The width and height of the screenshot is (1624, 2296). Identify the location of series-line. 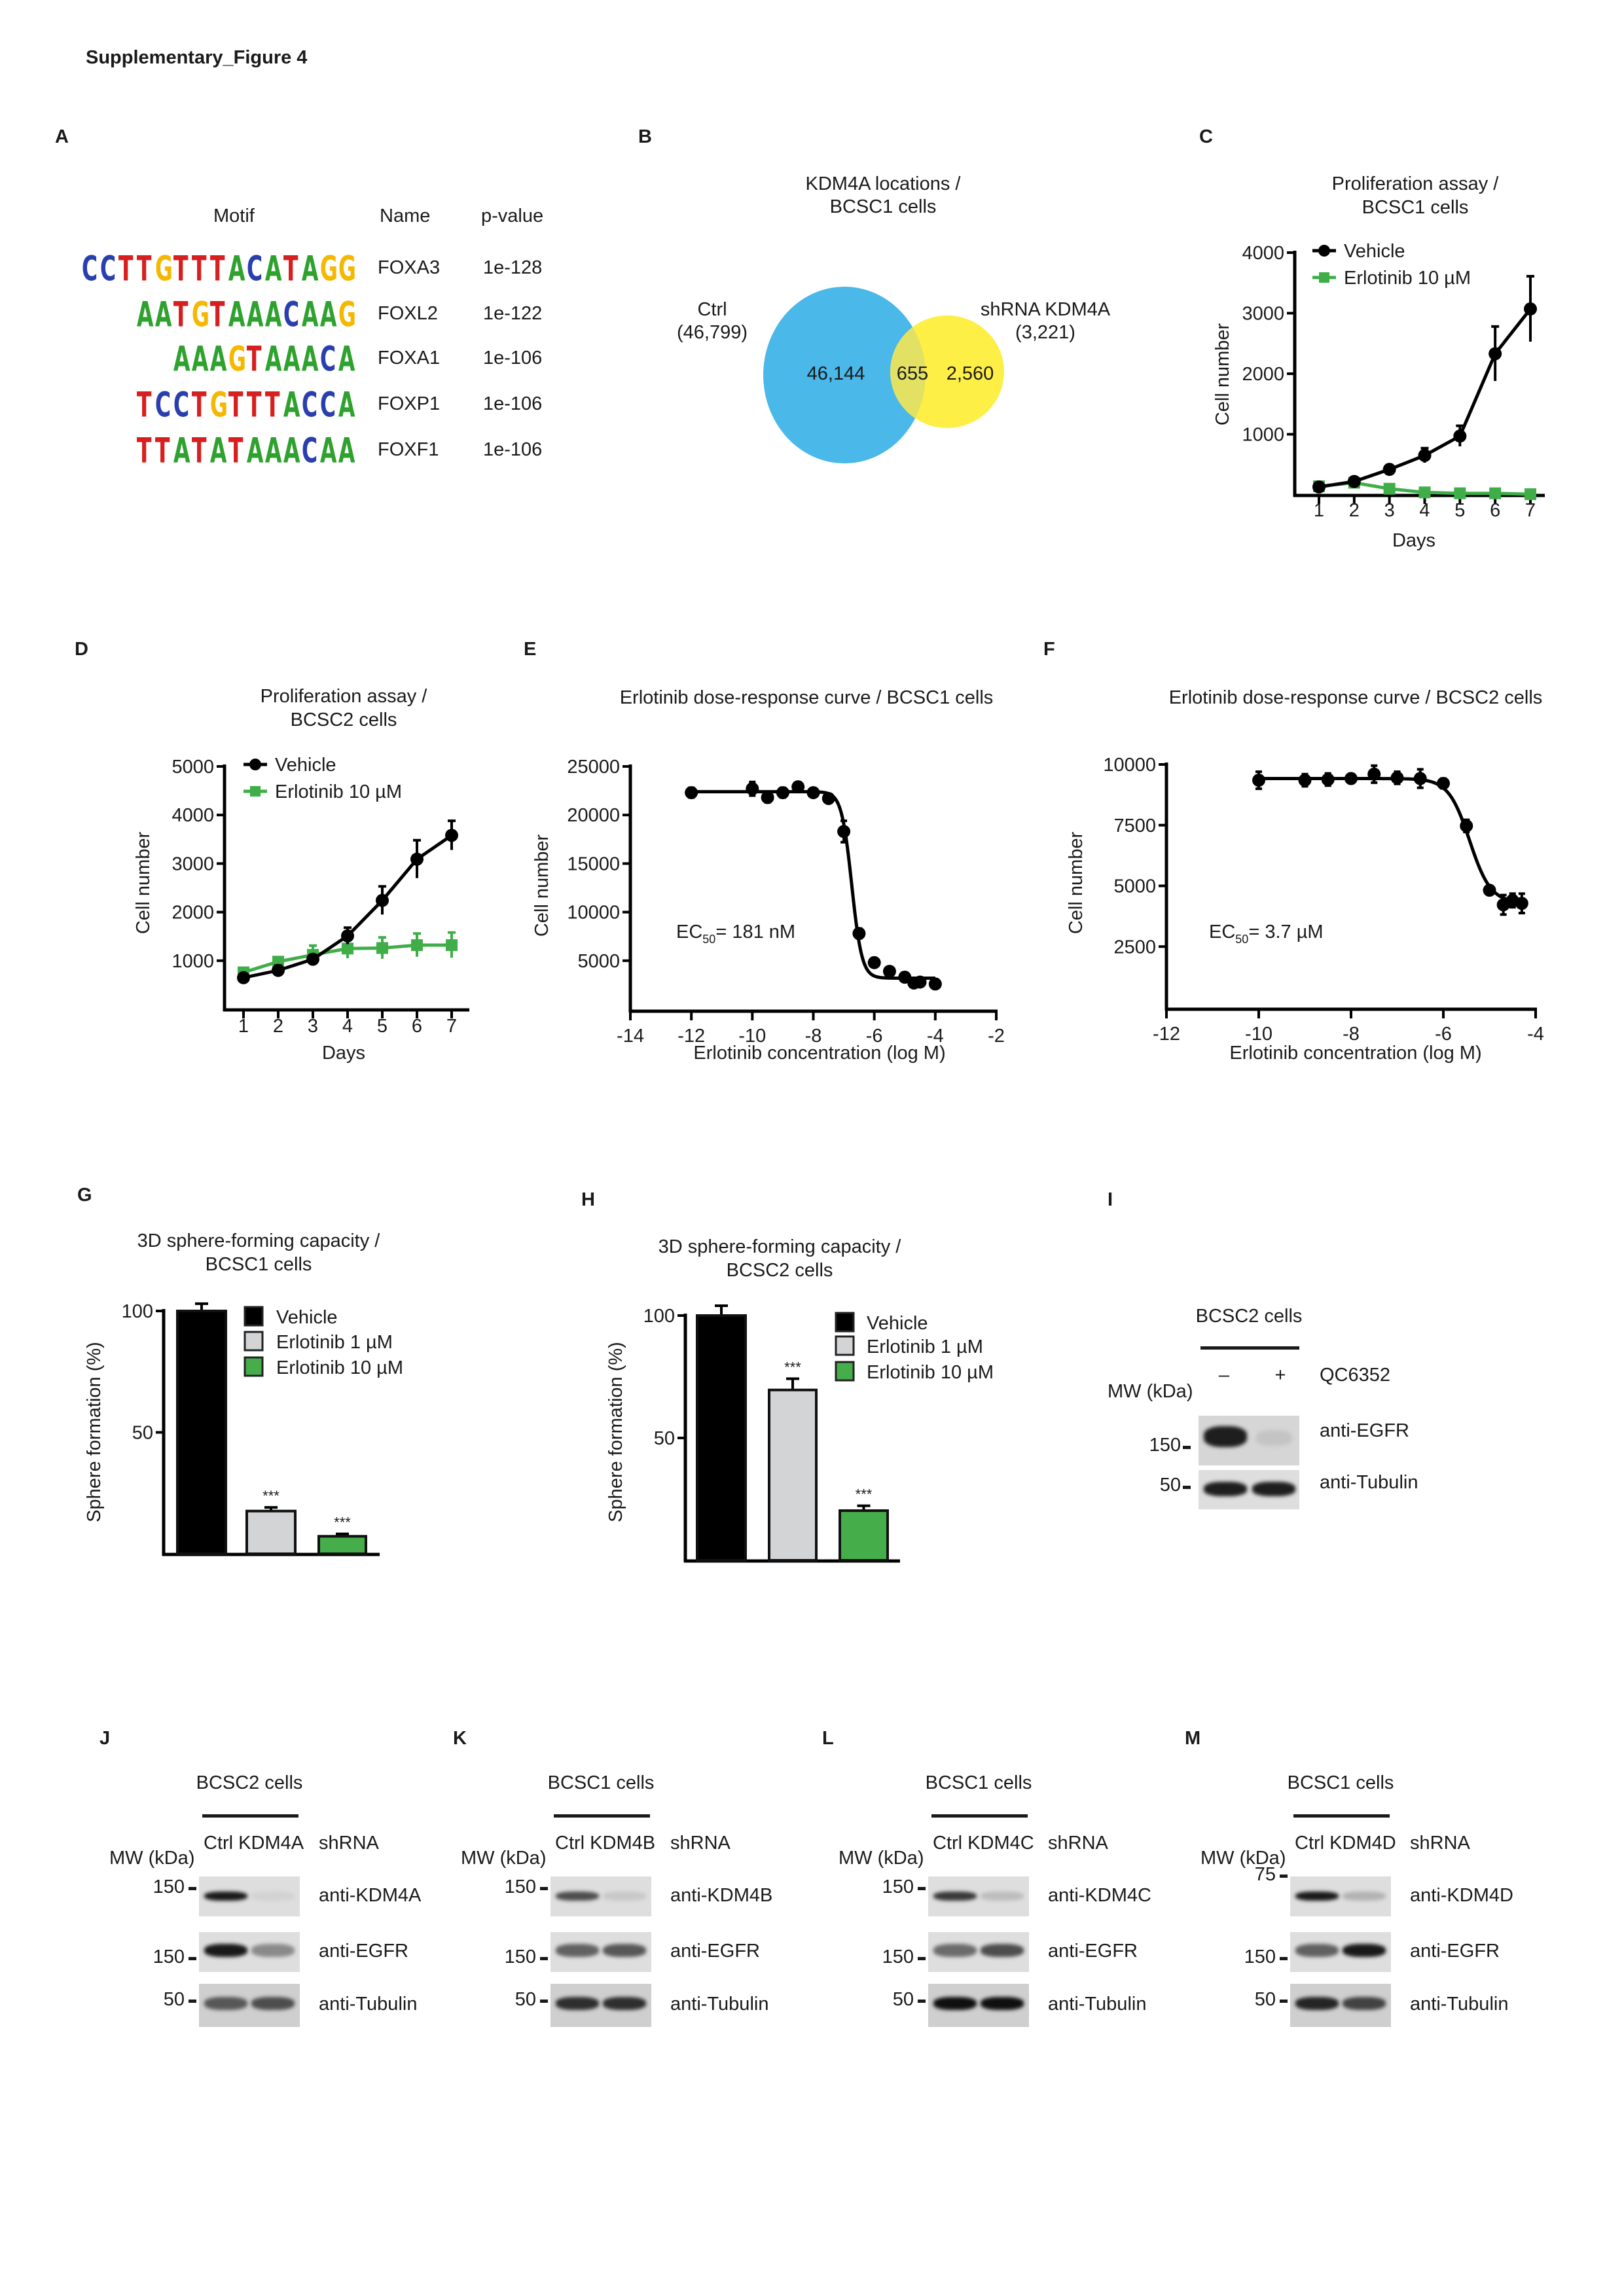
(347, 958).